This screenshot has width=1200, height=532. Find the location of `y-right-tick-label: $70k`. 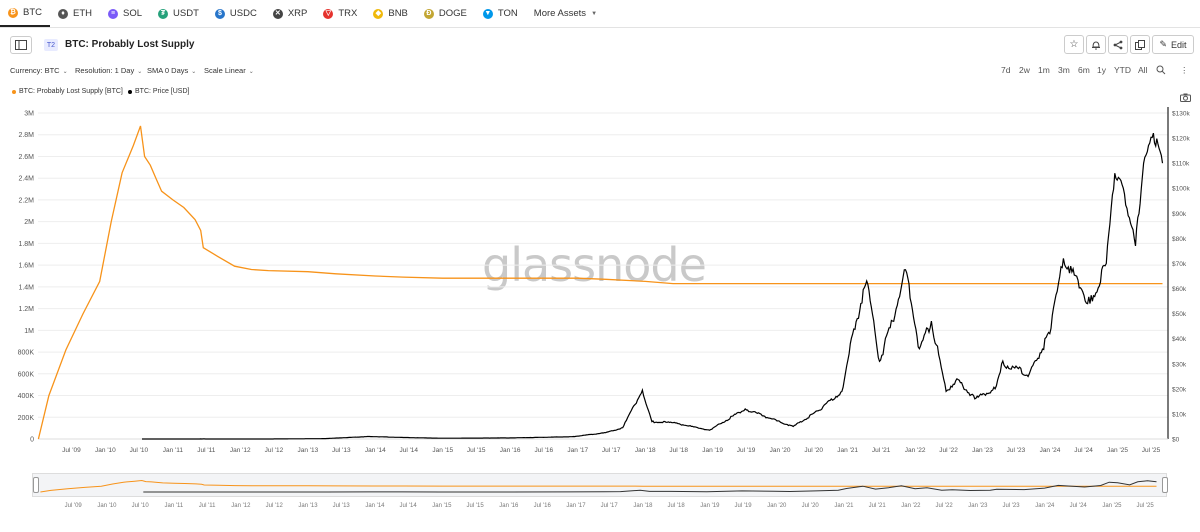

y-right-tick-label: $70k is located at coordinates (1179, 264).